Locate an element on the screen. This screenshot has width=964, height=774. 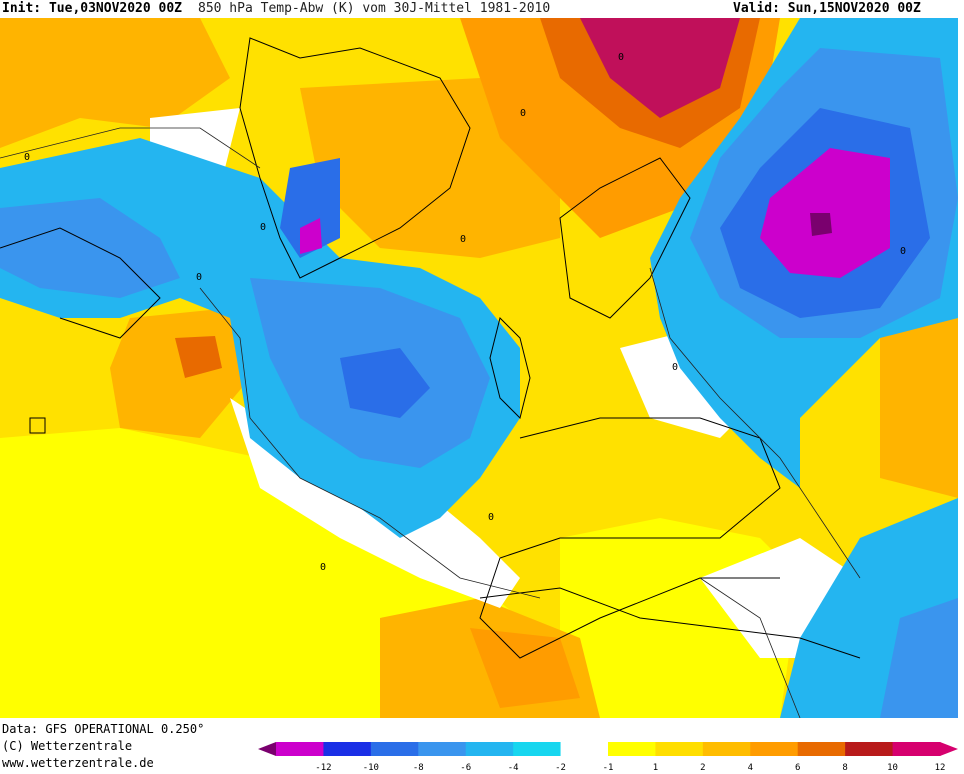
anomaly-region-plus6-africa is located at coordinates (525, 668).